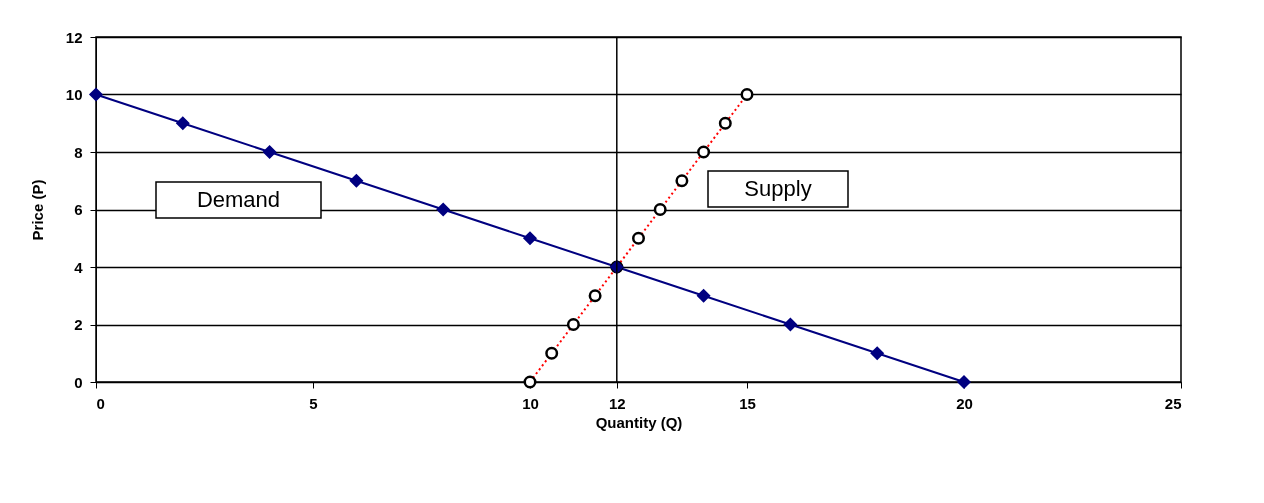  I want to click on y-tick-label: 0, so click(78, 382).